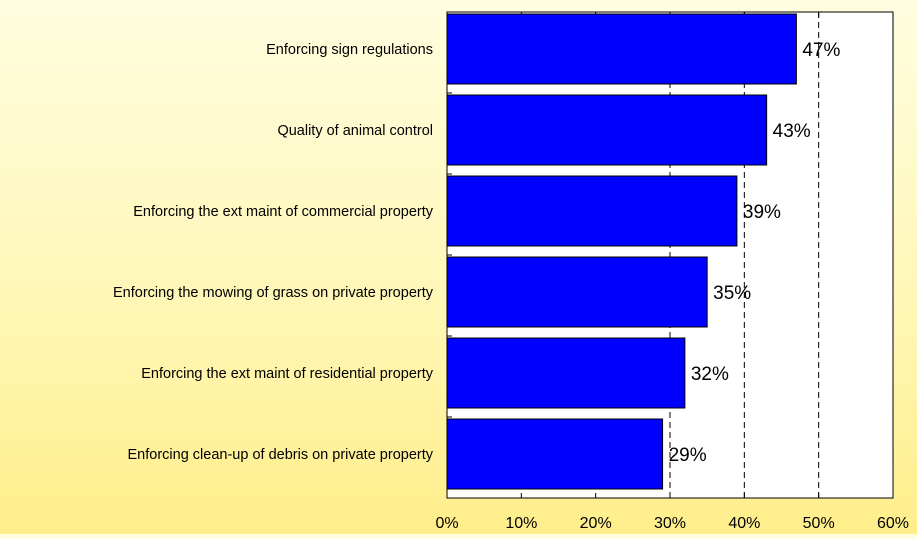 The image size is (917, 539). I want to click on data-label: 35%, so click(732, 293).